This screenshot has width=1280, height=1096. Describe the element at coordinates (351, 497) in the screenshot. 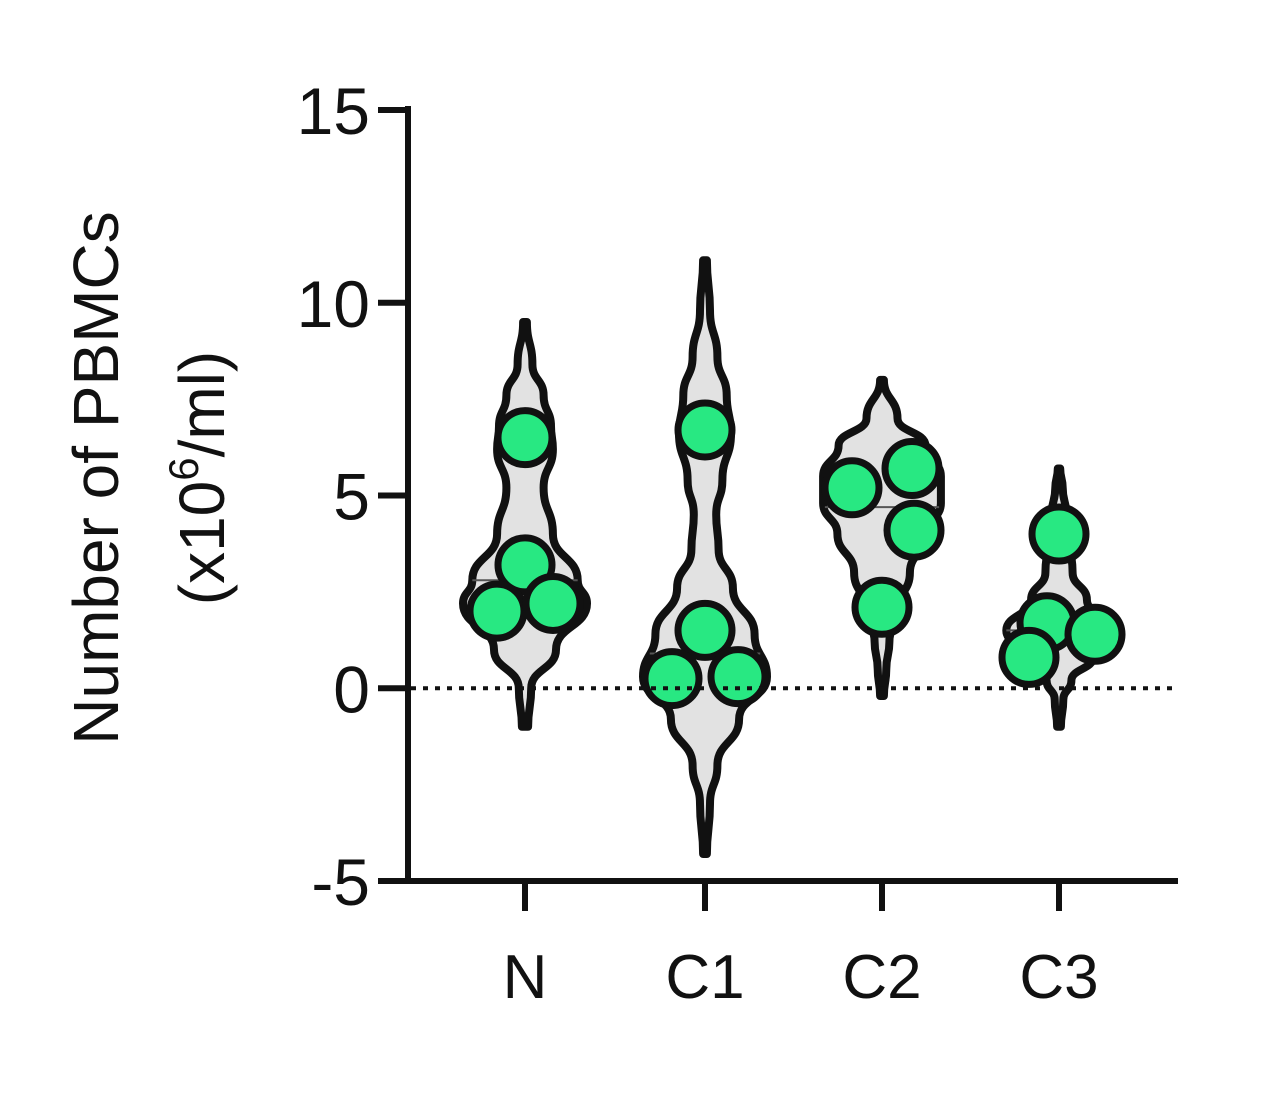

I see `y-tick-label-2: 5` at that location.